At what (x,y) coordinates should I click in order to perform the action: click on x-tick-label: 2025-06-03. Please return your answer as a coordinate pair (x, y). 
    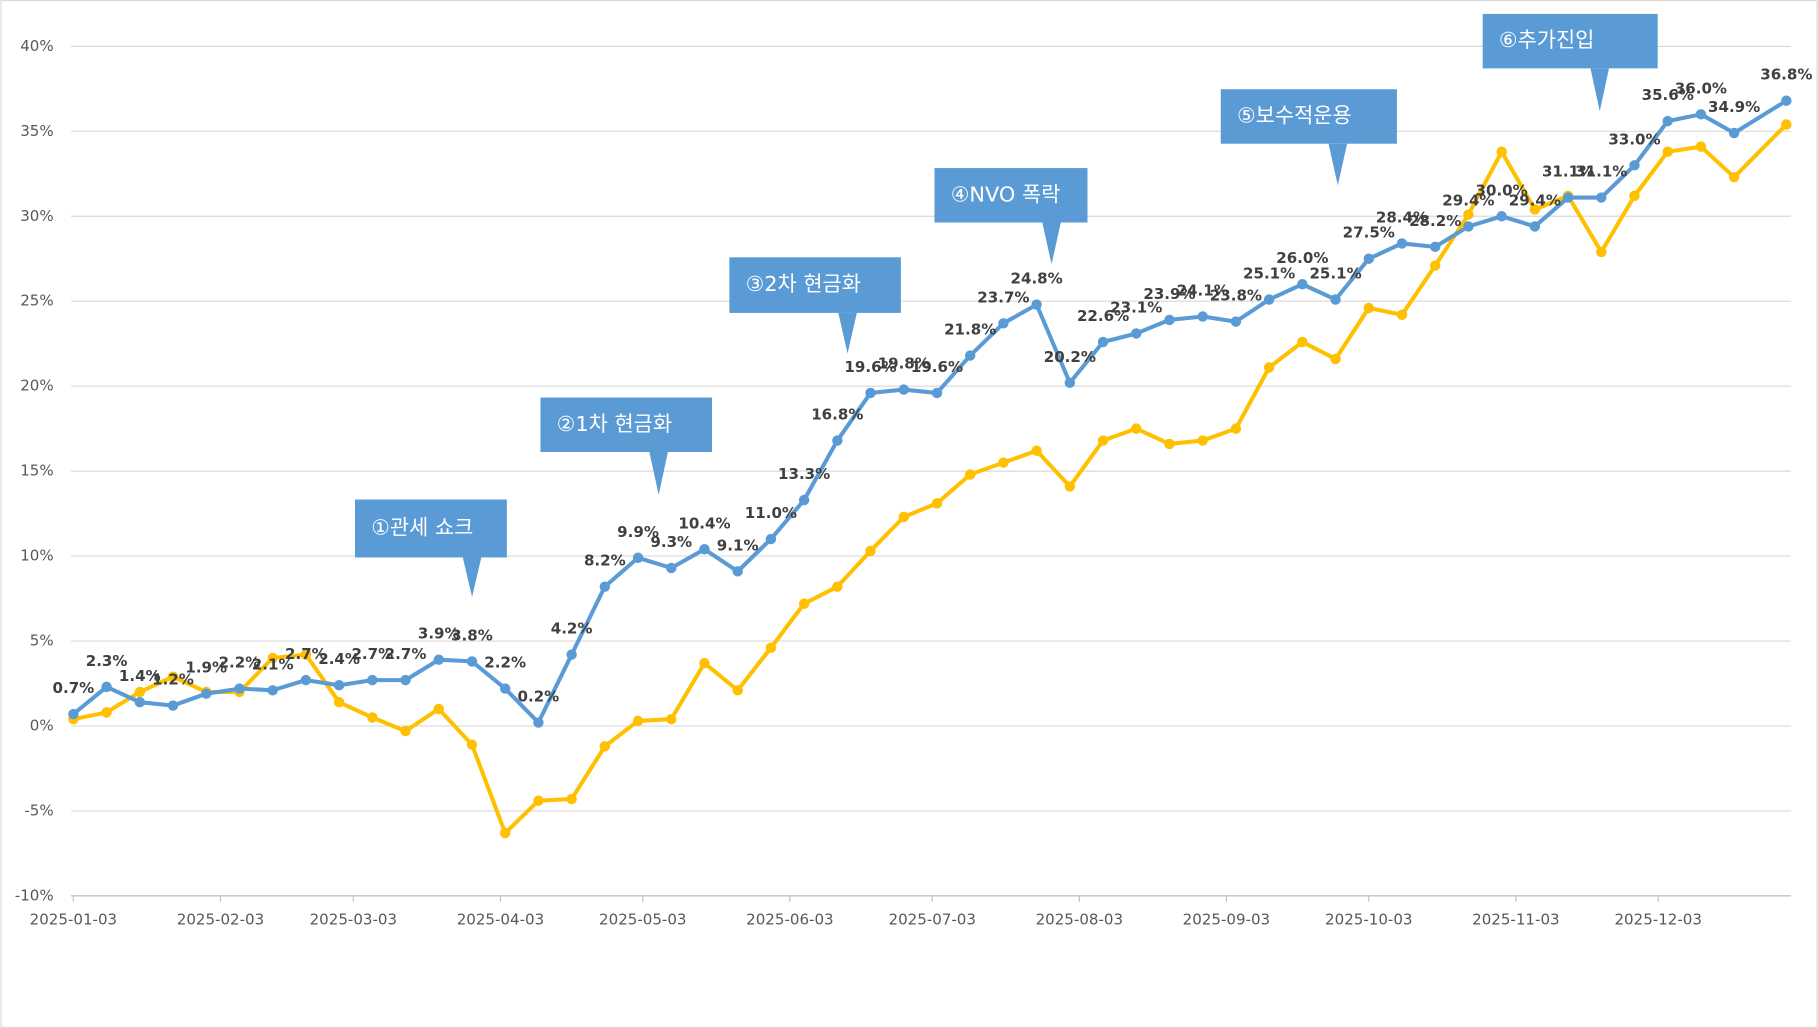
    Looking at the image, I should click on (789, 920).